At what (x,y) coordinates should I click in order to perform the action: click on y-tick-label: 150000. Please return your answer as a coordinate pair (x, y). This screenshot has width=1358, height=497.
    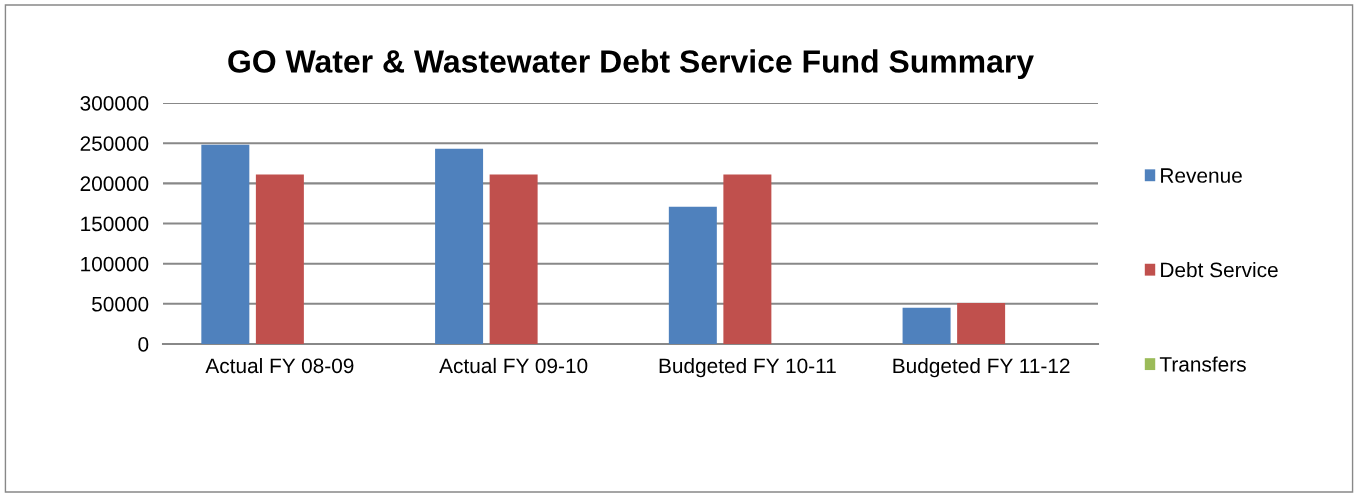
    Looking at the image, I should click on (115, 224).